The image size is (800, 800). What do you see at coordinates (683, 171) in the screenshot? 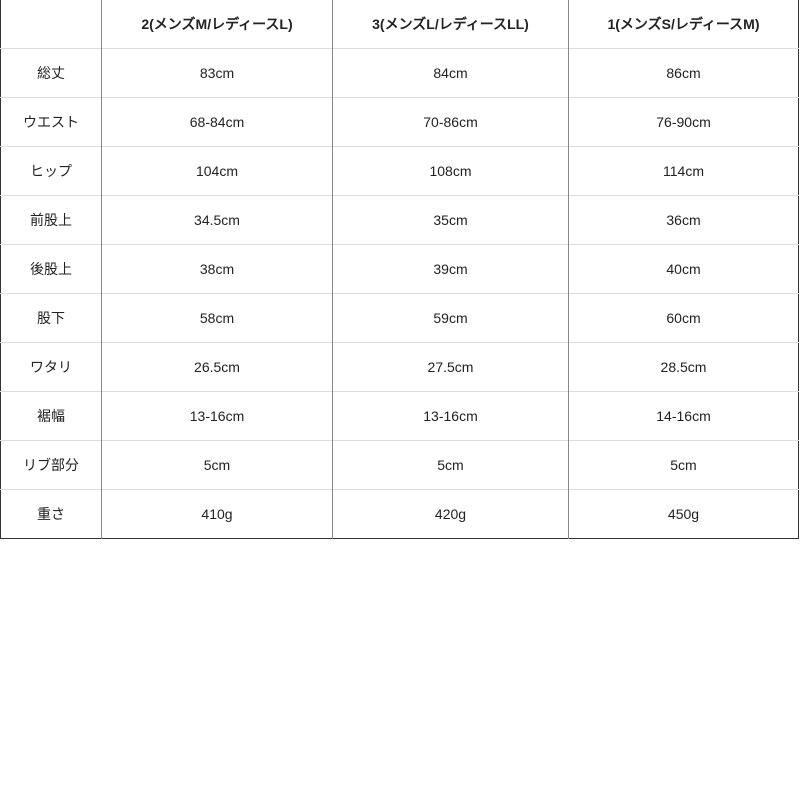
I see `table-cell: 114cm` at bounding box center [683, 171].